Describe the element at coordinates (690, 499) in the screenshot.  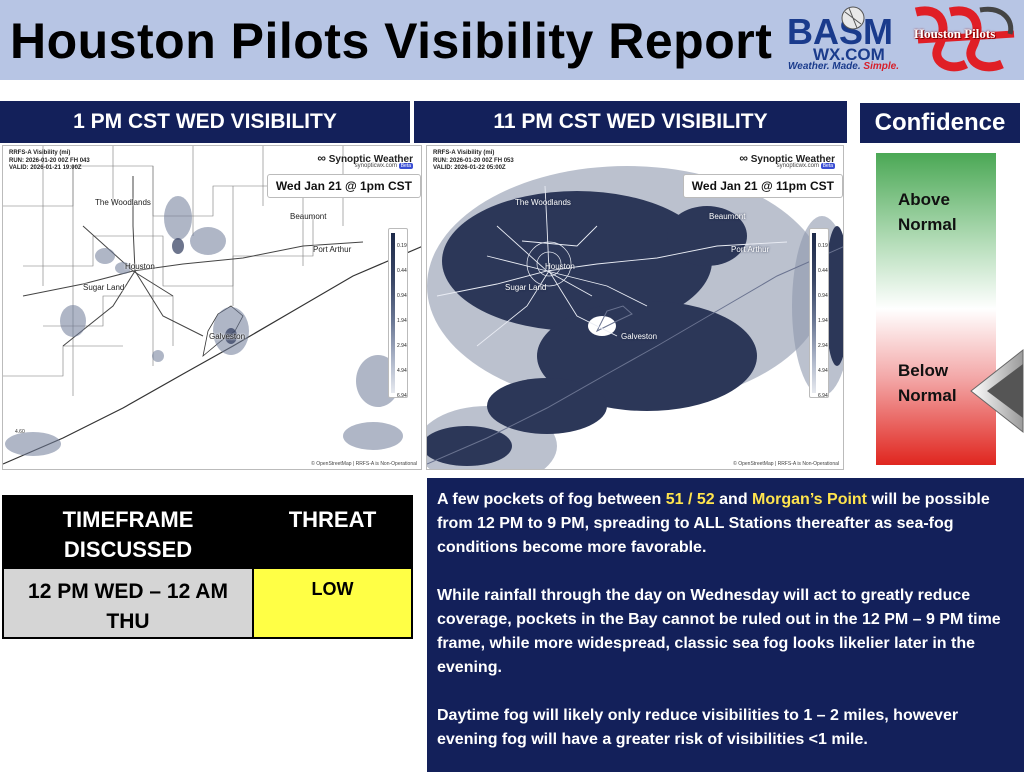
I see `highlight-51-52: 51 / 52` at that location.